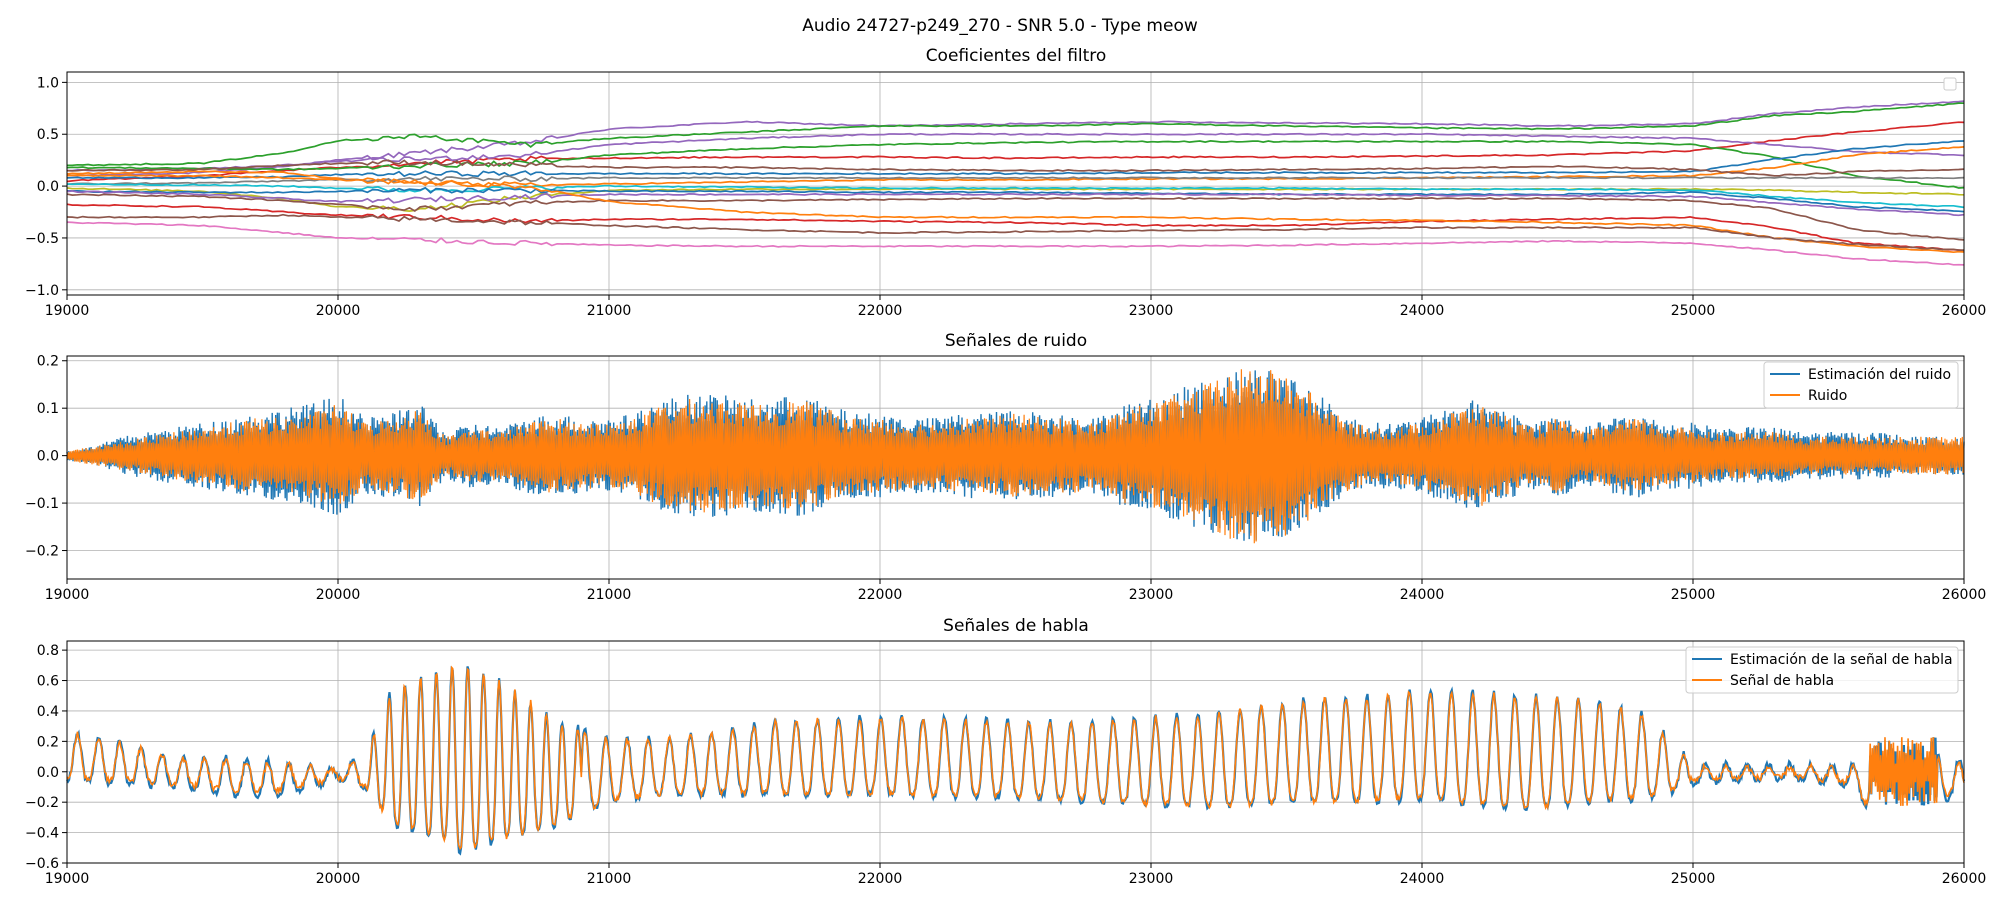 This screenshot has height=900, width=2000. What do you see at coordinates (1016, 341) in the screenshot?
I see `panel-title: Señales de ruido` at bounding box center [1016, 341].